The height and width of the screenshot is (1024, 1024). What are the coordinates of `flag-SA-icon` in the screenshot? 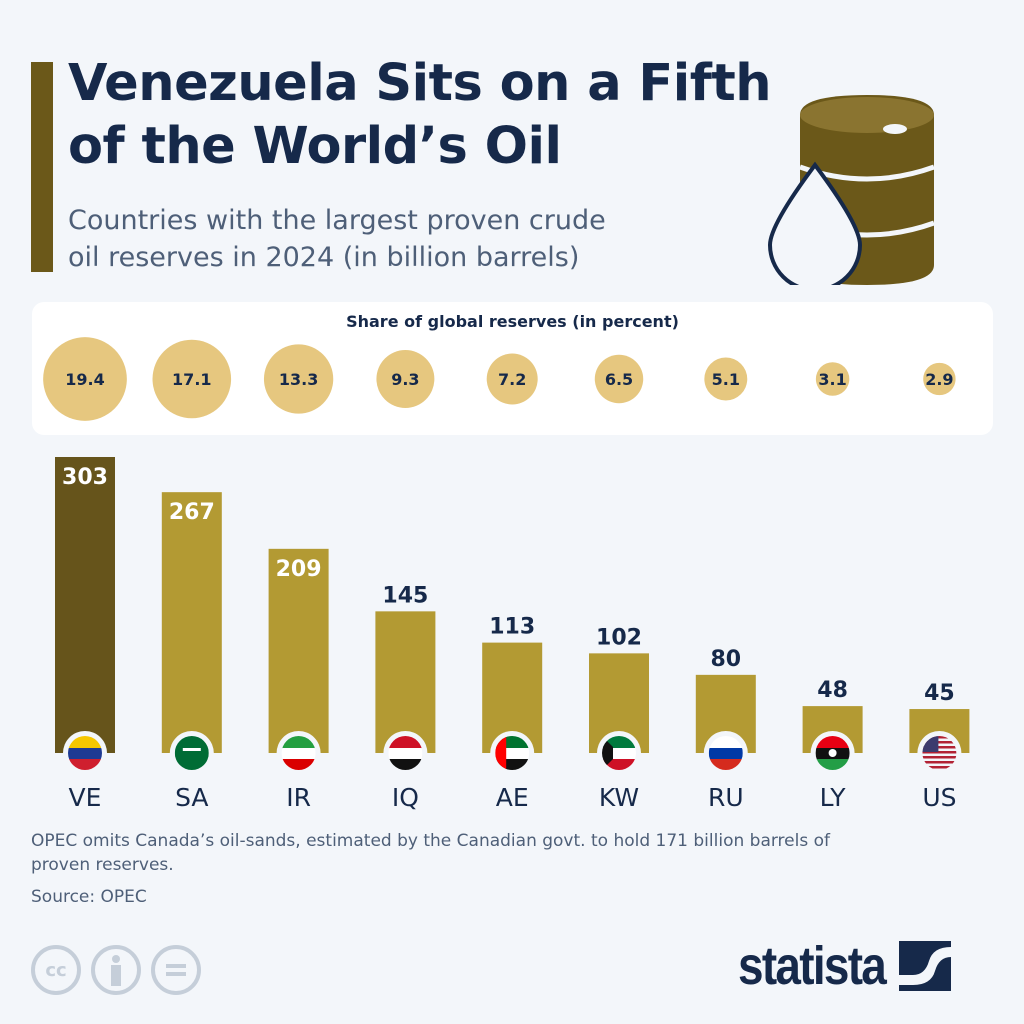 It's located at (191, 753).